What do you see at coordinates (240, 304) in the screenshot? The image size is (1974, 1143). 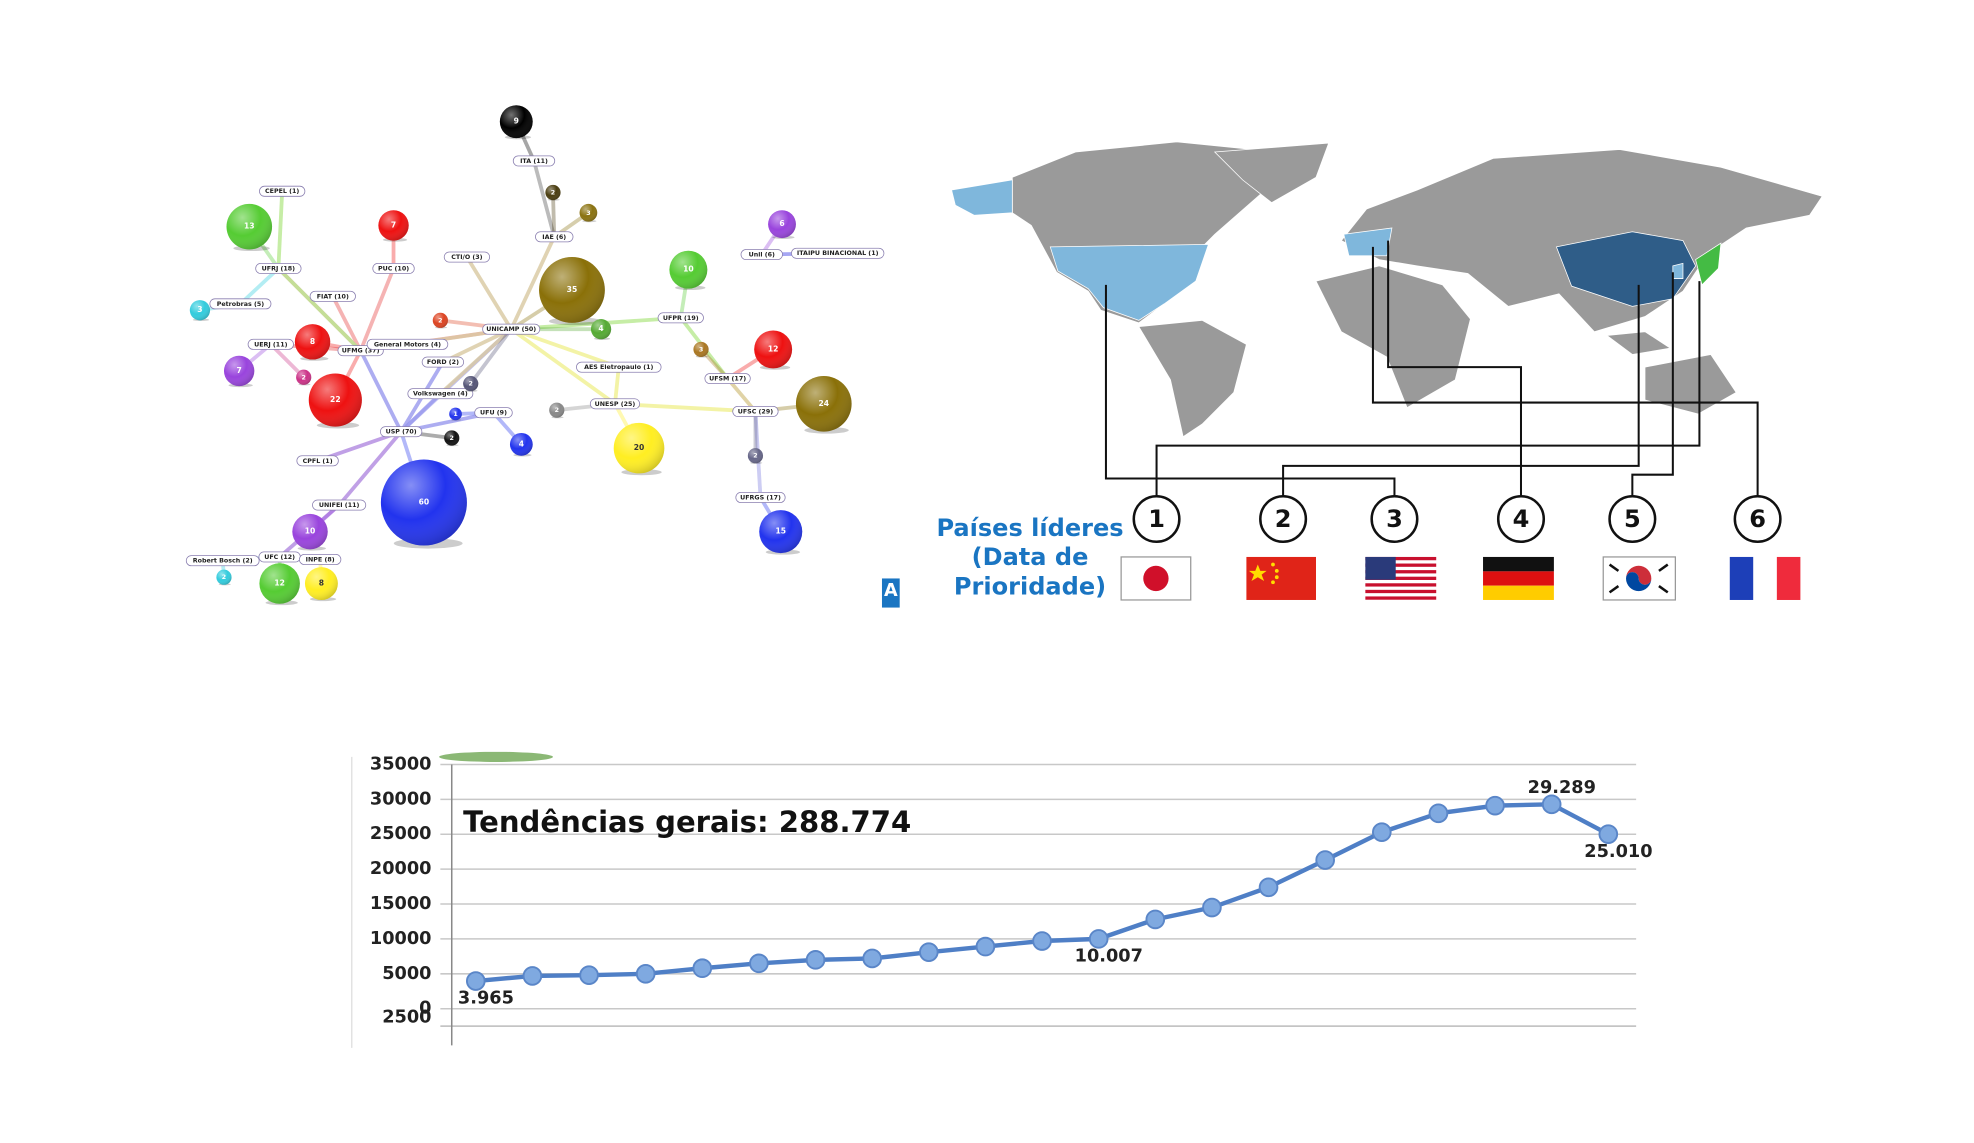 I see `node-label: Petrobras (5)` at bounding box center [240, 304].